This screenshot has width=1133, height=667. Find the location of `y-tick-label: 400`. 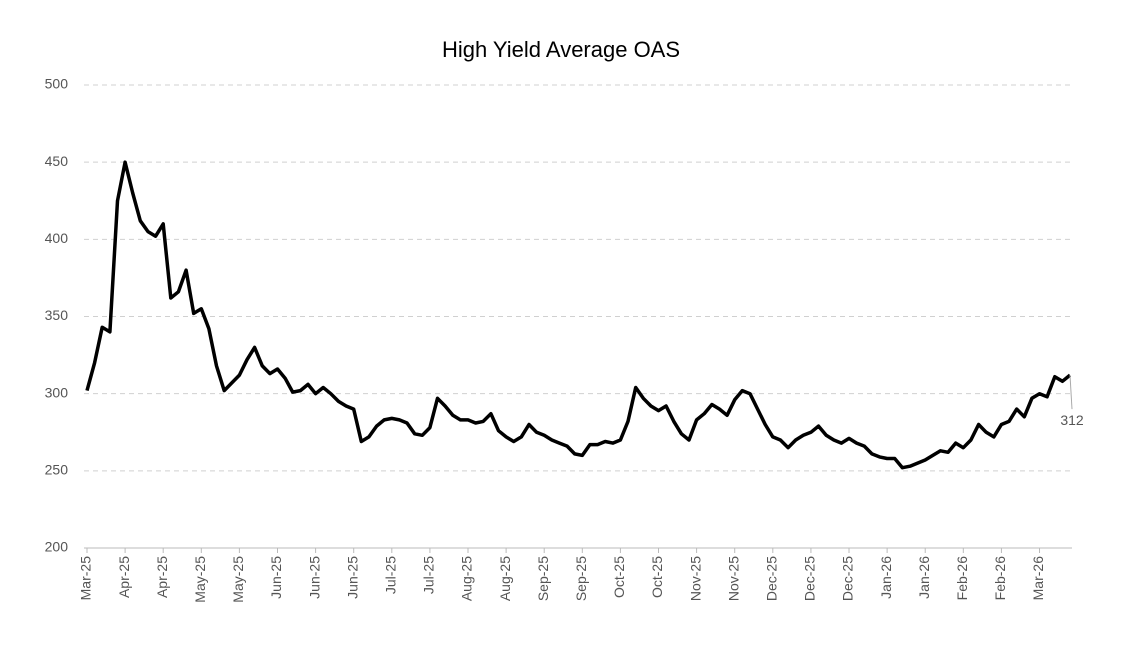

y-tick-label: 400 is located at coordinates (57, 238).